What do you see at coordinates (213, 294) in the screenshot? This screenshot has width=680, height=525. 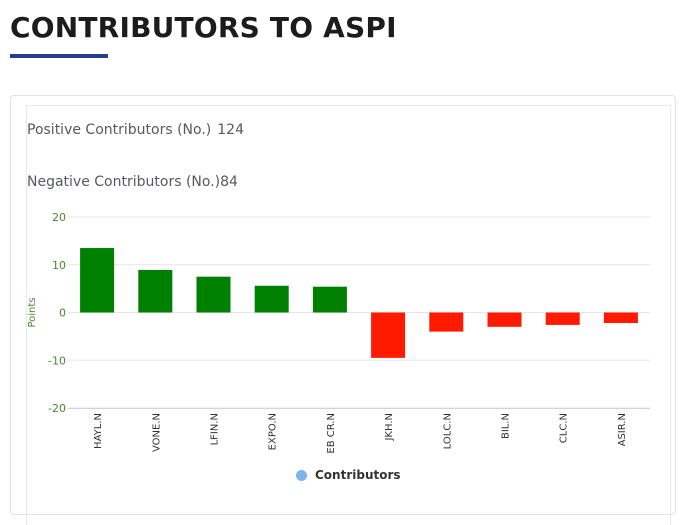 I see `bar-lfin-n` at bounding box center [213, 294].